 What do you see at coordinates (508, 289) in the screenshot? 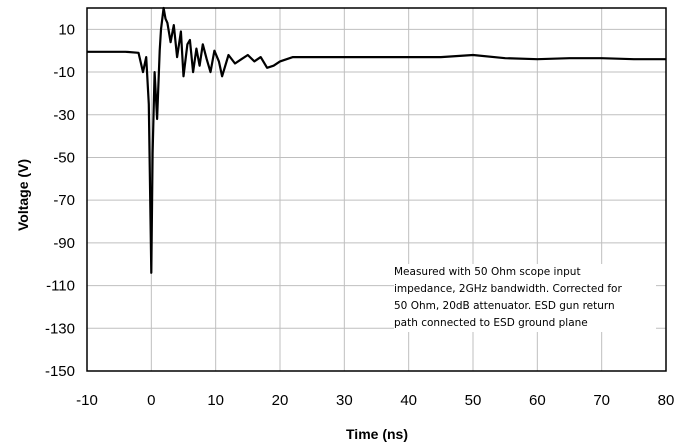
I see `annotation-line: impedance, 2GHz bandwidth. Corrected for` at bounding box center [508, 289].